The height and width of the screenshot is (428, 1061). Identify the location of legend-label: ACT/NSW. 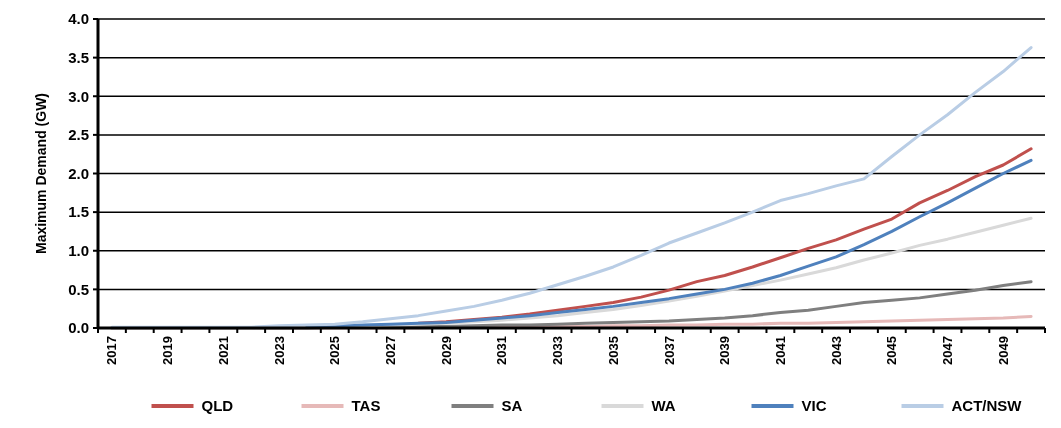
(987, 406).